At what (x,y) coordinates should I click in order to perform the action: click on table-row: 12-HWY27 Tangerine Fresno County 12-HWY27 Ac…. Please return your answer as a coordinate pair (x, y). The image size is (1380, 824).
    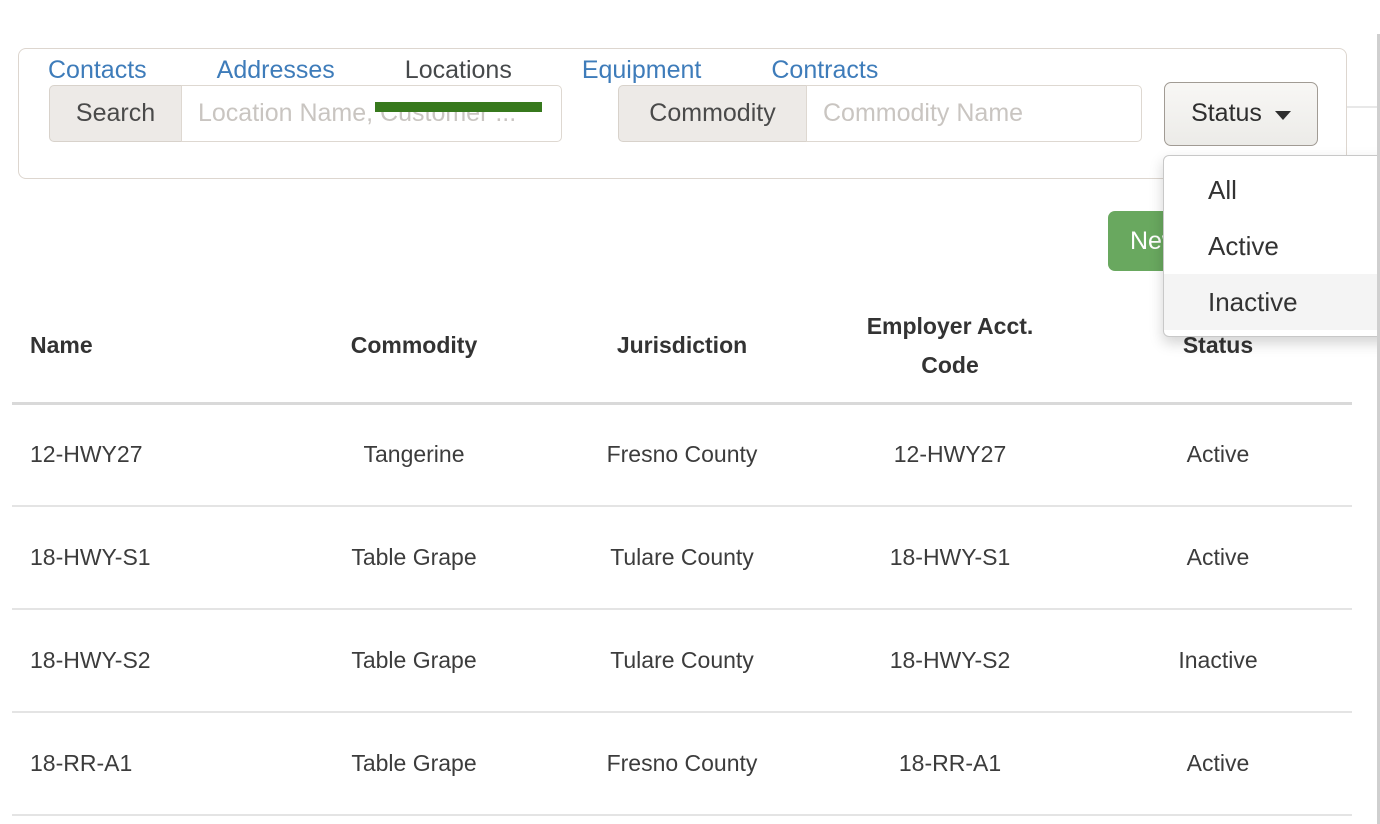
    Looking at the image, I should click on (682, 455).